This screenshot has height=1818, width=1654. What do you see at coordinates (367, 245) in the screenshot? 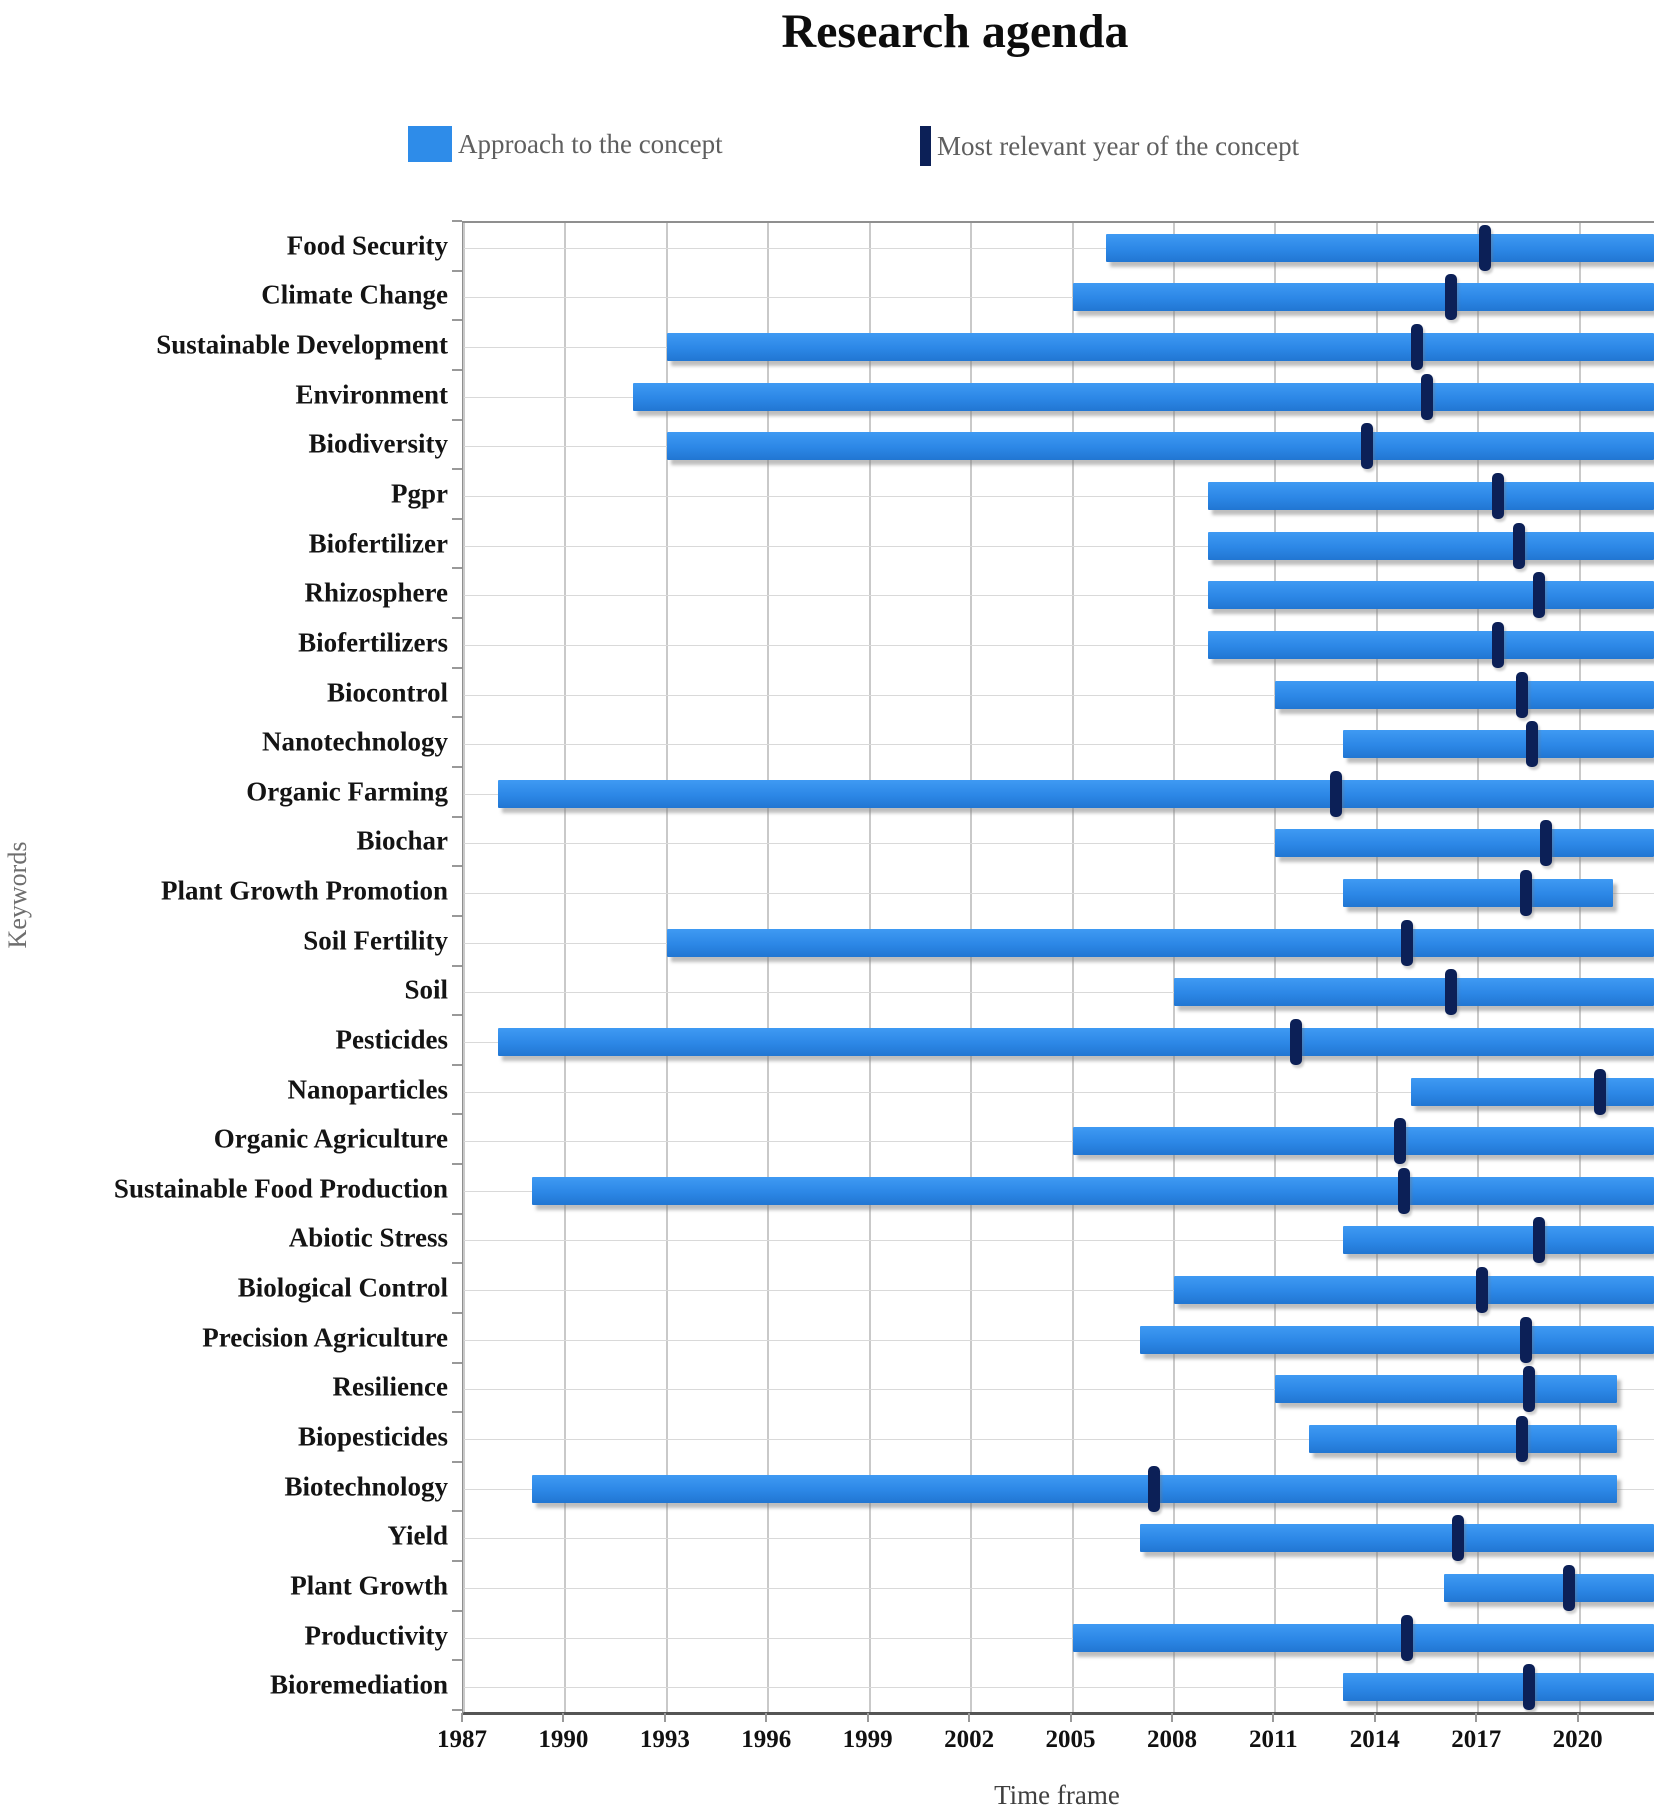
I see `keyword-label: Food Security` at bounding box center [367, 245].